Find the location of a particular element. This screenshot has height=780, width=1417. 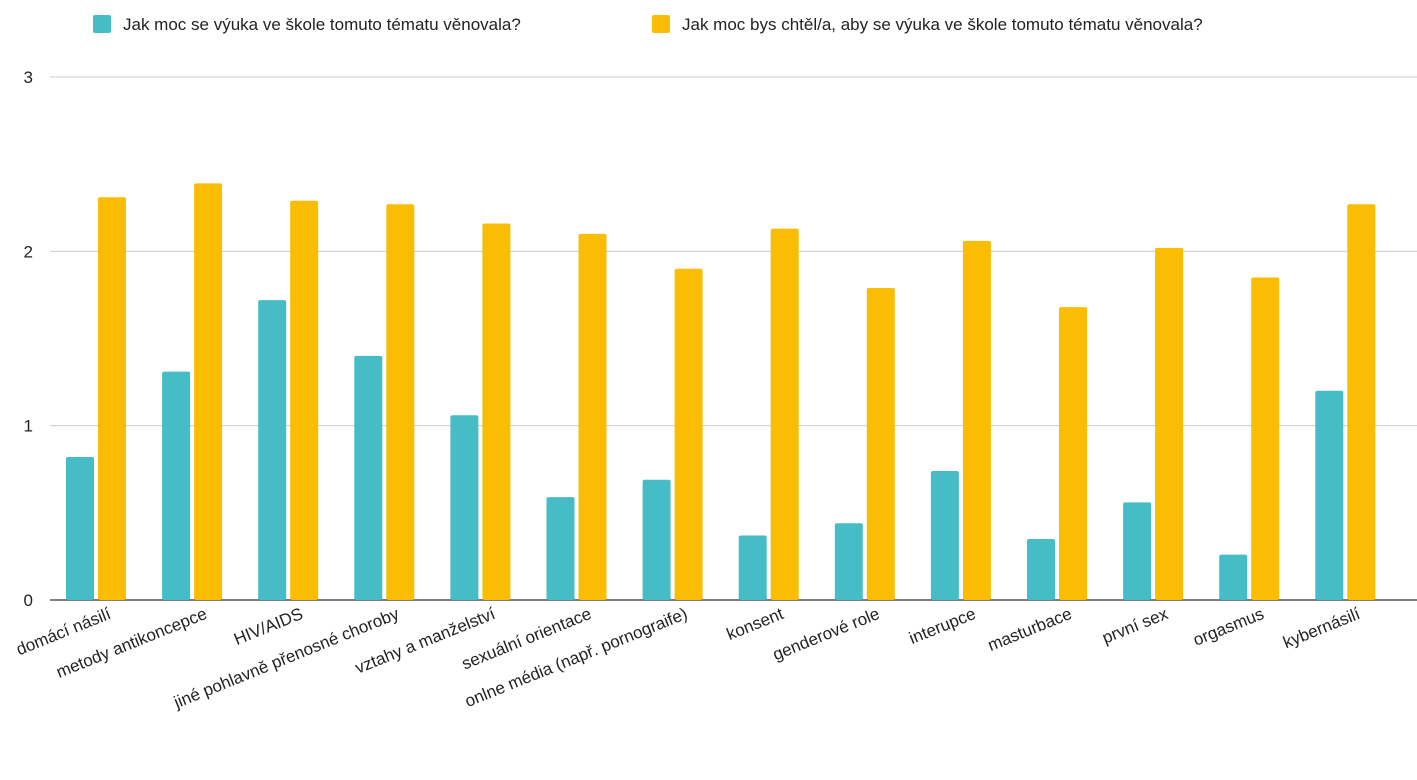

x-tick-label: HIV/AIDS is located at coordinates (268, 626).